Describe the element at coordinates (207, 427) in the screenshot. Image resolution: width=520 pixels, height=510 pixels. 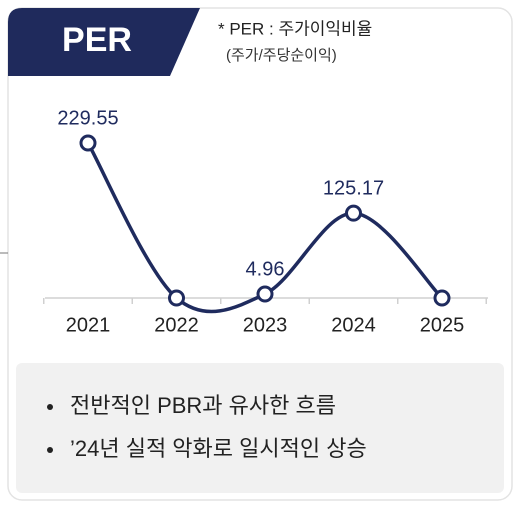
I see `notes: 전반적인 PBR과 유사한 흐름 ’24년 실적 악화로 일시적인 상승` at that location.